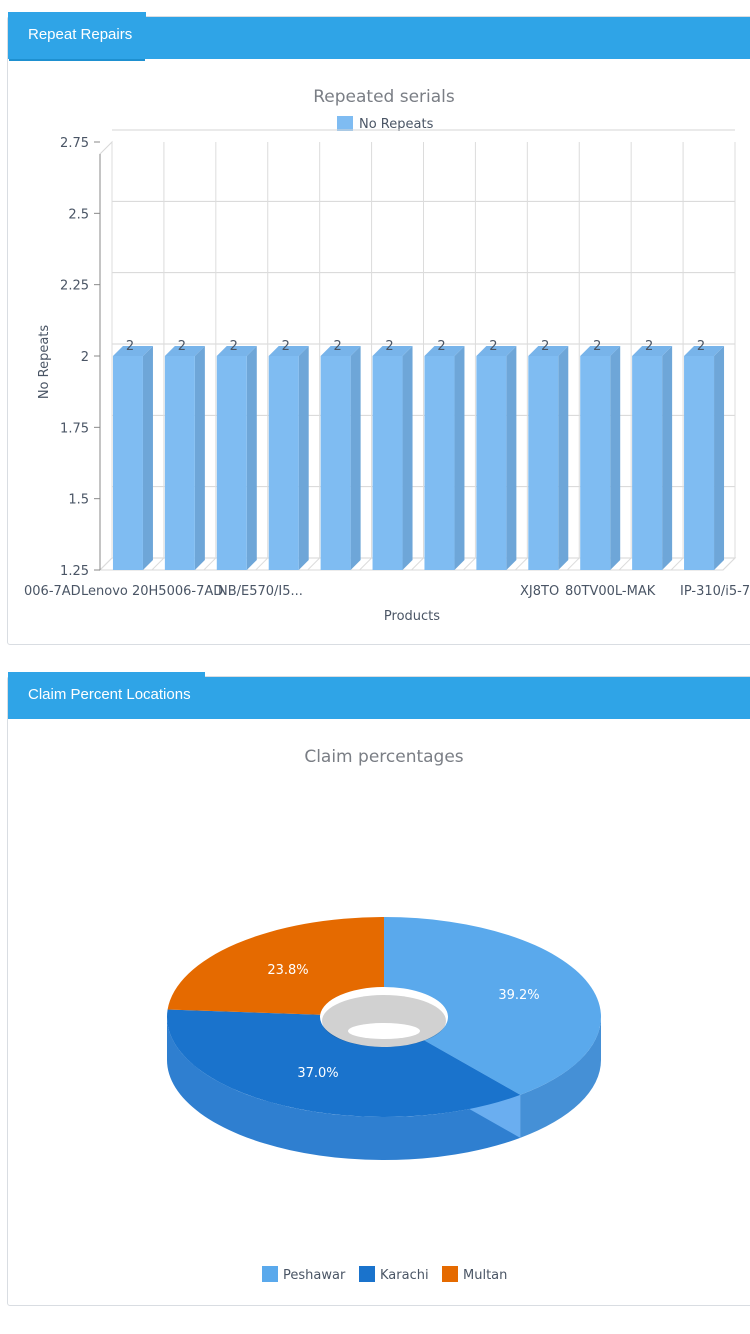 This screenshot has width=750, height=1334. Describe the element at coordinates (287, 970) in the screenshot. I see `slice-label: 23.8%` at that location.